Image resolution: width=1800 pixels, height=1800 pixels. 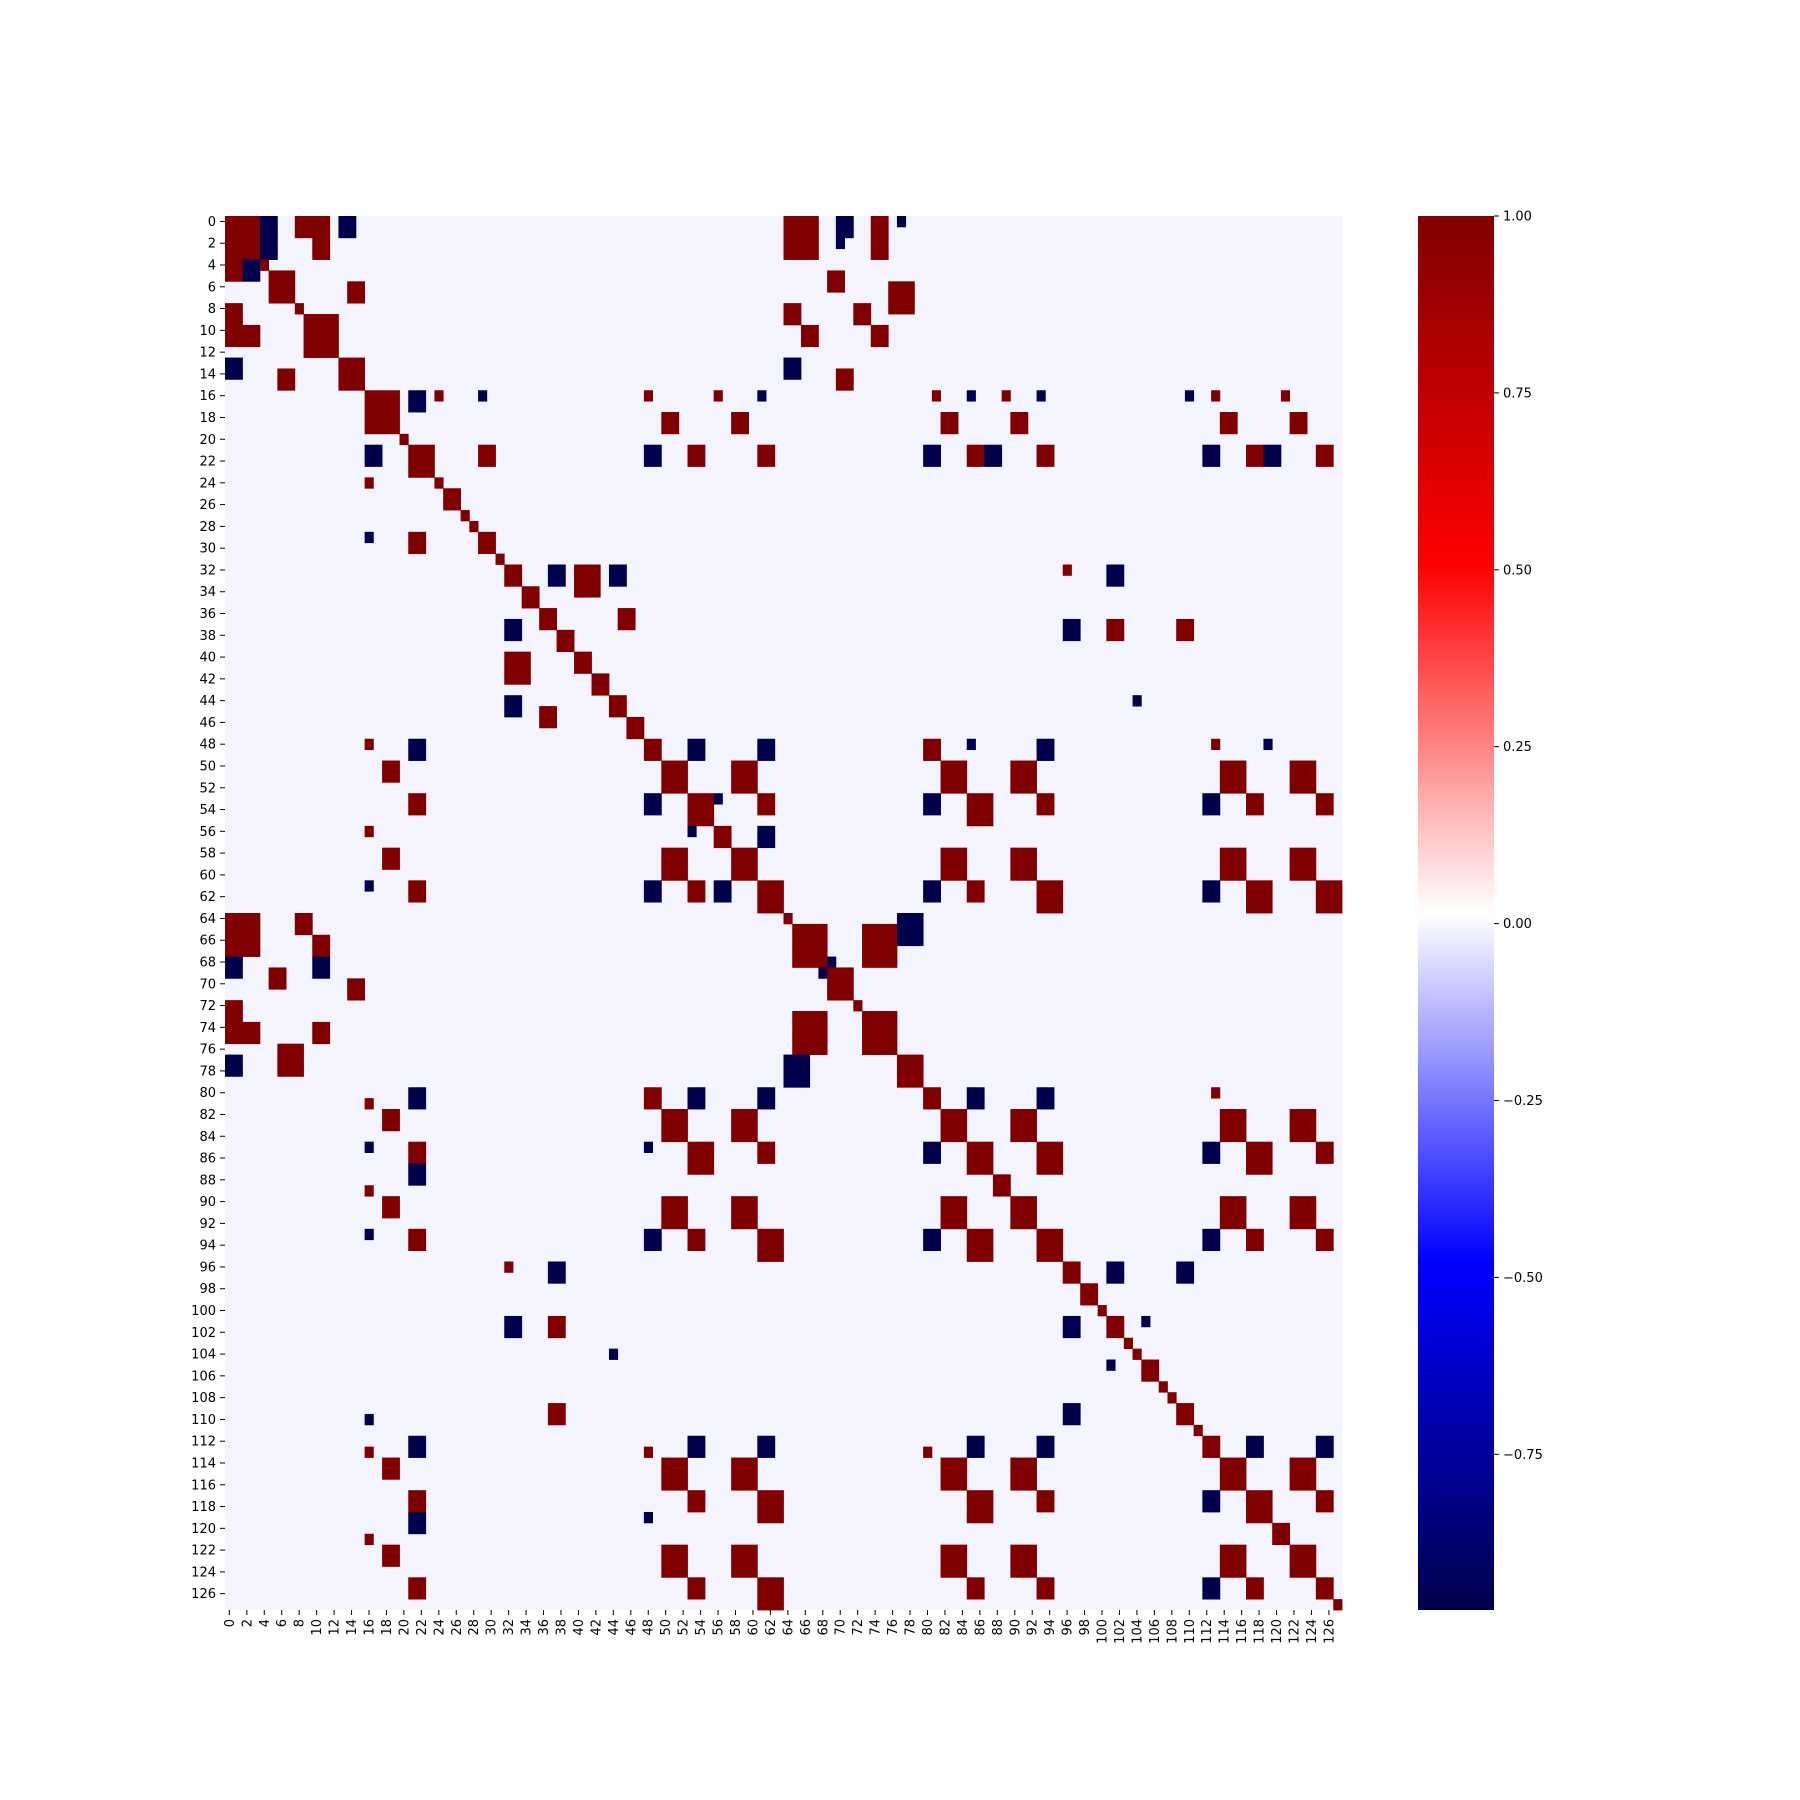 What do you see at coordinates (207, 549) in the screenshot?
I see `y-tick-label: 30` at bounding box center [207, 549].